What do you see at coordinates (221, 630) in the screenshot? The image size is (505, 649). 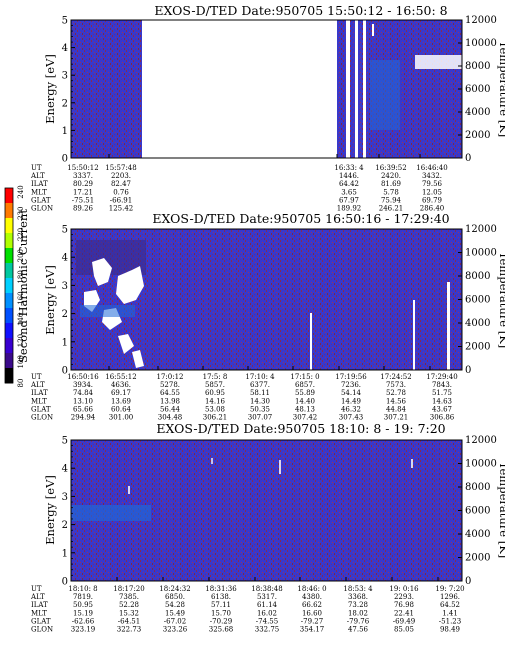 I see `table-cell: 325.68` at bounding box center [221, 630].